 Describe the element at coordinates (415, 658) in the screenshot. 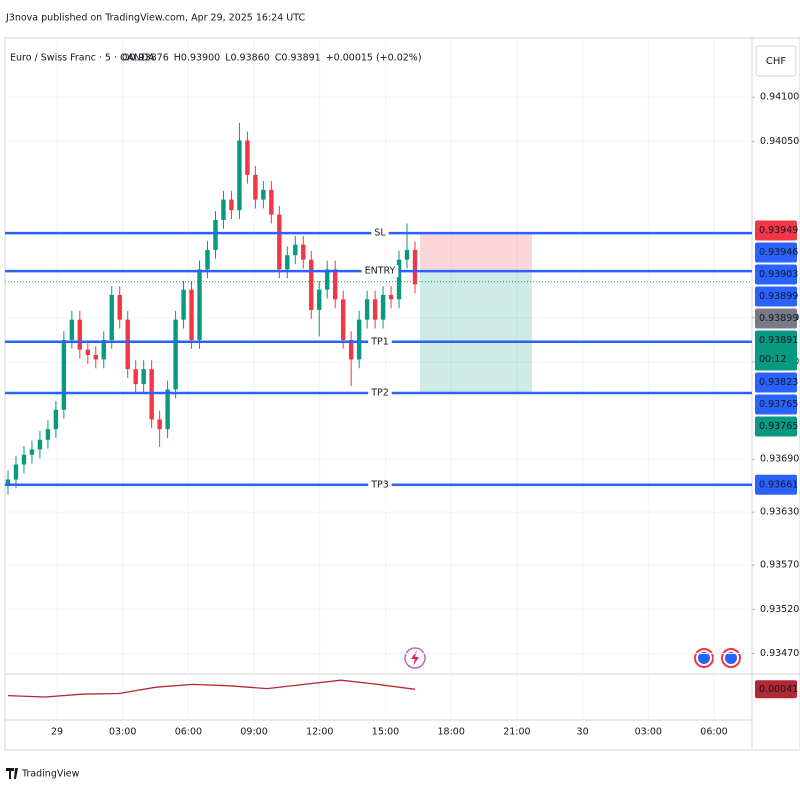

I see `lightning-icon` at that location.